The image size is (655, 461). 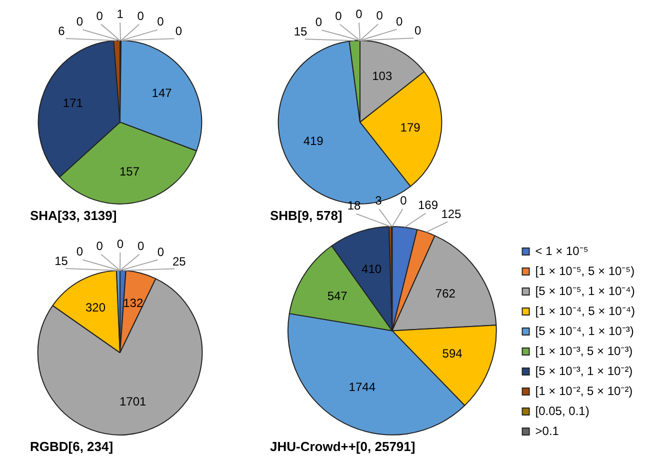 What do you see at coordinates (372, 269) in the screenshot?
I see `data-label: 410` at bounding box center [372, 269].